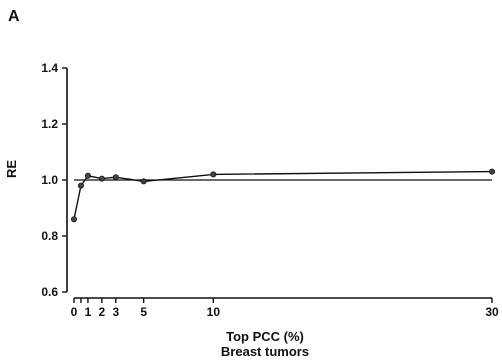 The height and width of the screenshot is (363, 502). What do you see at coordinates (102, 312) in the screenshot?
I see `x-tick-label: 2` at bounding box center [102, 312].